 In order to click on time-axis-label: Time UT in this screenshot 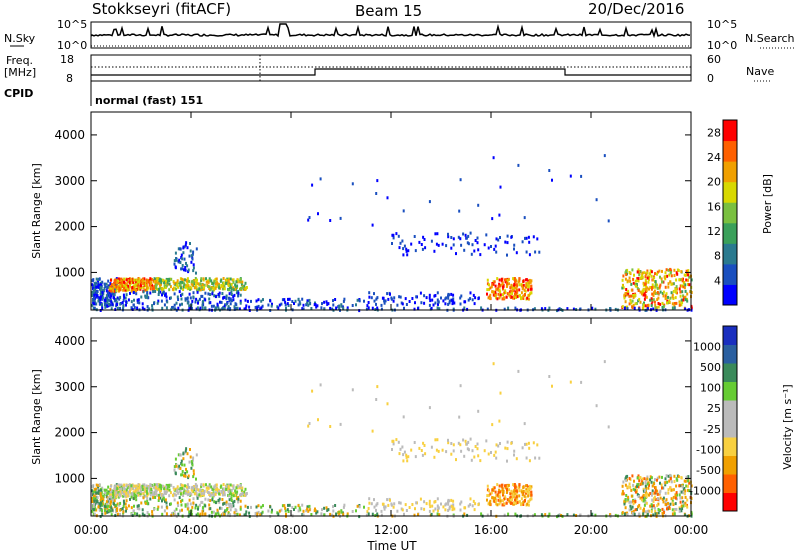, I will do `click(391, 546)`.